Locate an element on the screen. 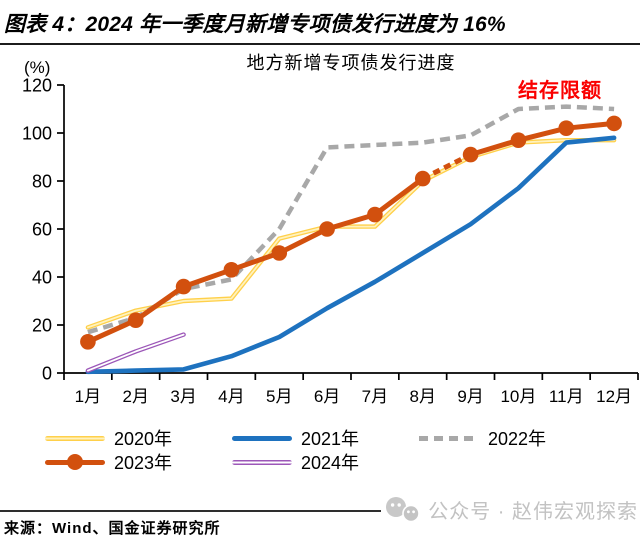  x-axis-label: 4月 is located at coordinates (231, 396).